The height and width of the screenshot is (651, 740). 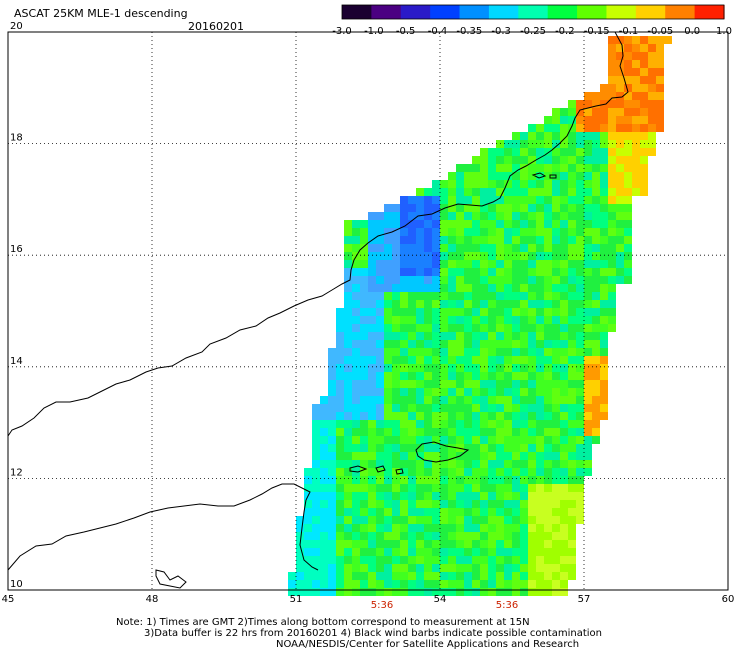 I want to click on lat-label: 18, so click(x=16, y=138).